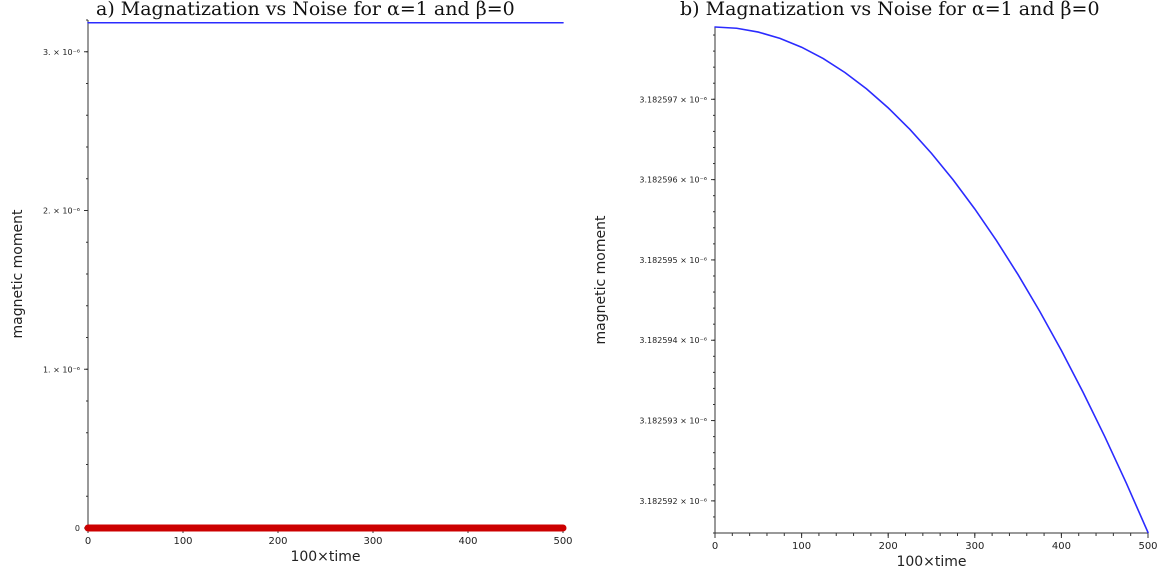 This screenshot has height=576, width=1163. What do you see at coordinates (372, 541) in the screenshot?
I see `chart-a-x-tick-label: 300` at bounding box center [372, 541].